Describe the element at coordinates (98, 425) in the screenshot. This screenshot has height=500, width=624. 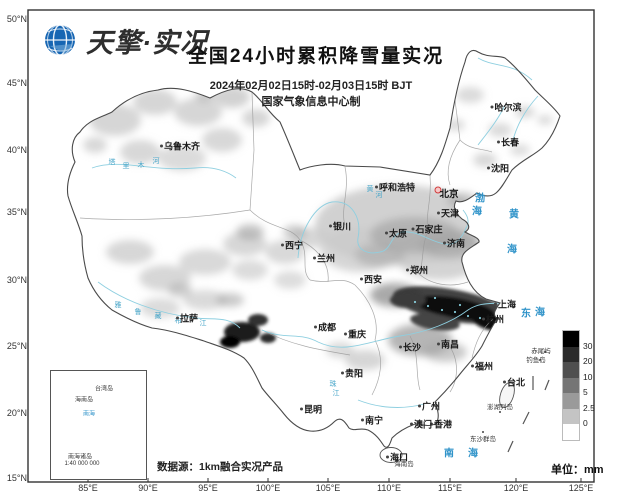
I see `south-china-sea-inset` at that location.